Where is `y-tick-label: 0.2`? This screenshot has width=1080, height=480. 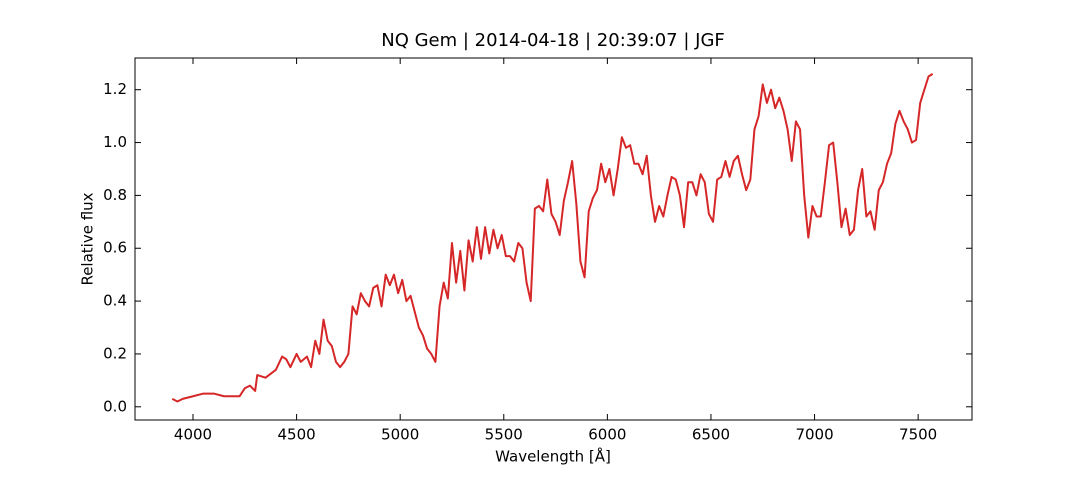
y-tick-label: 0.2 is located at coordinates (115, 353).